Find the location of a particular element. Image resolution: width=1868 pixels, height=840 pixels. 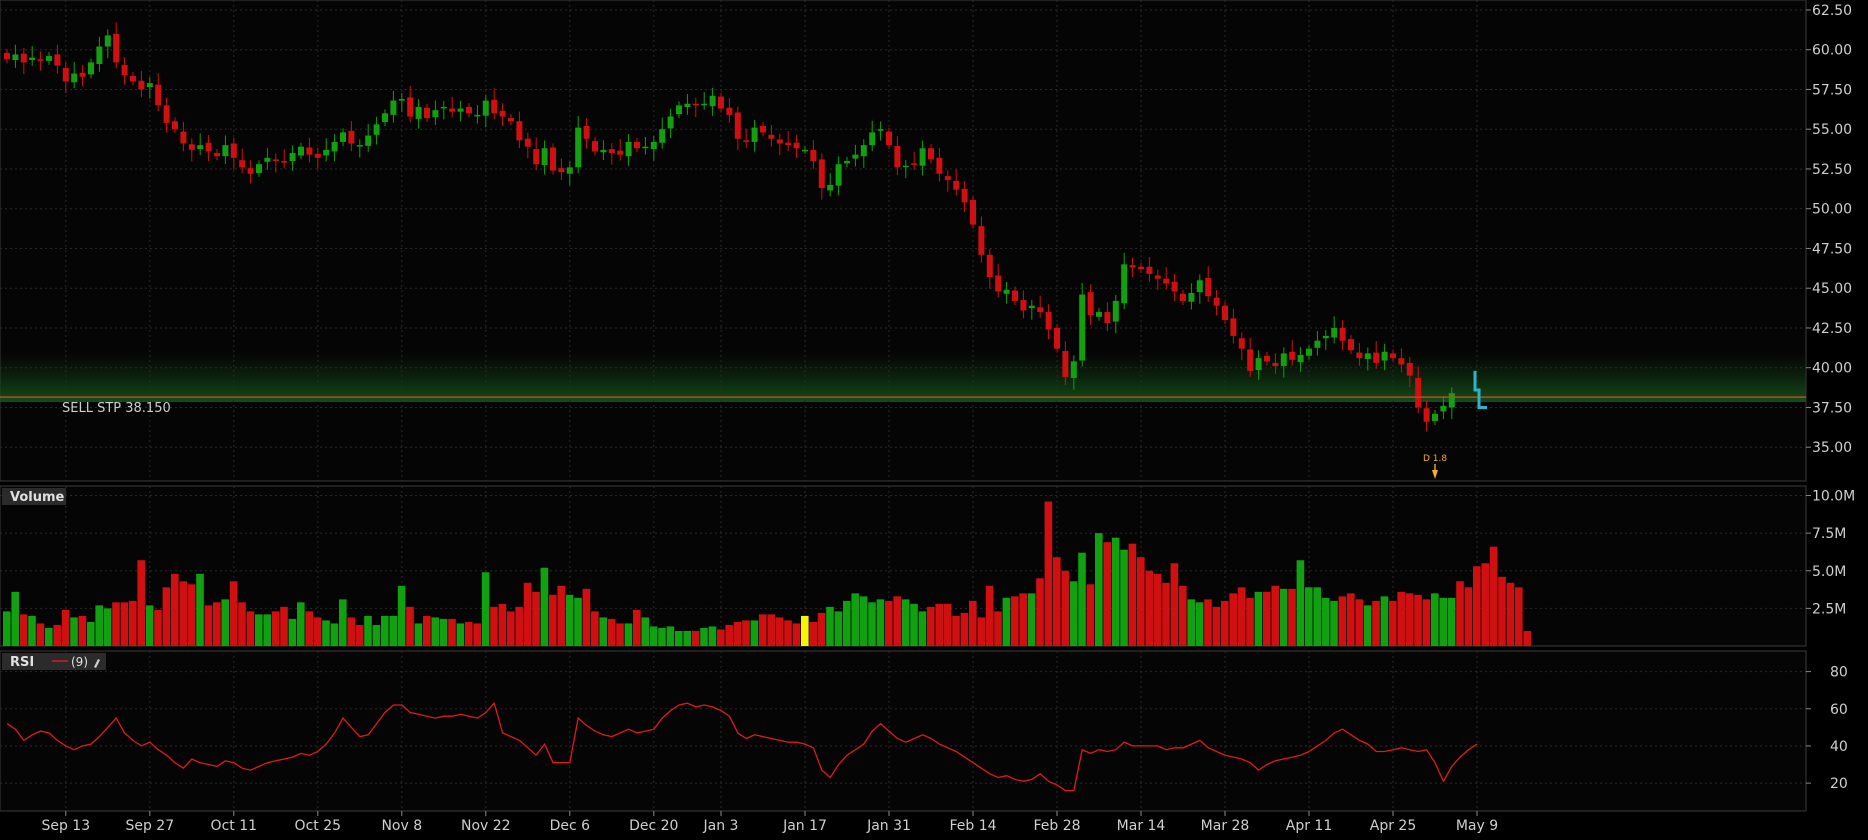

price-tick-label: 57.50 is located at coordinates (1832, 90).